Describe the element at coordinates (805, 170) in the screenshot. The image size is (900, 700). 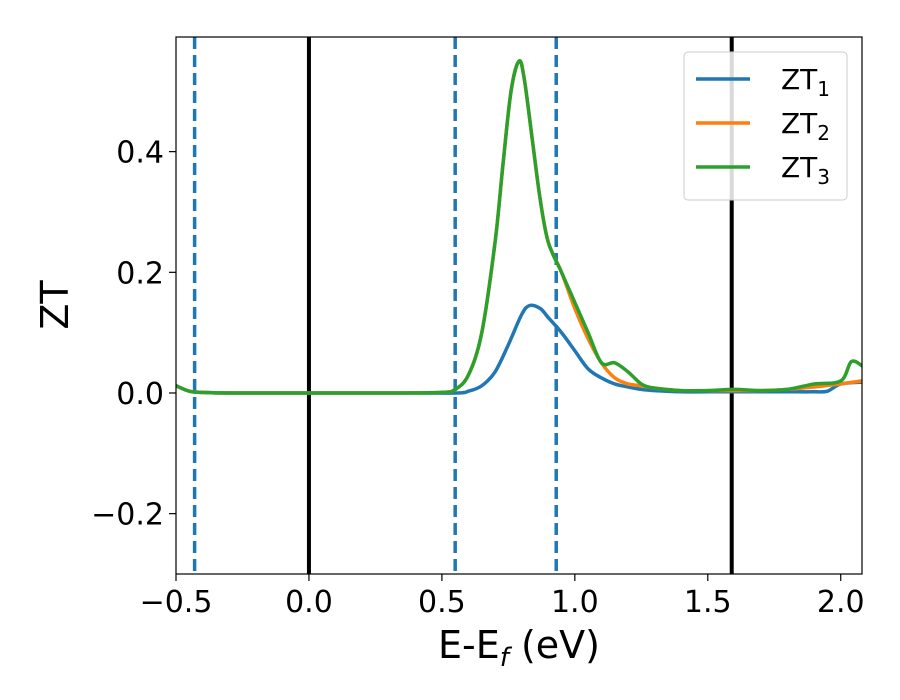
I see `legend-label-zt3: ZT3` at that location.